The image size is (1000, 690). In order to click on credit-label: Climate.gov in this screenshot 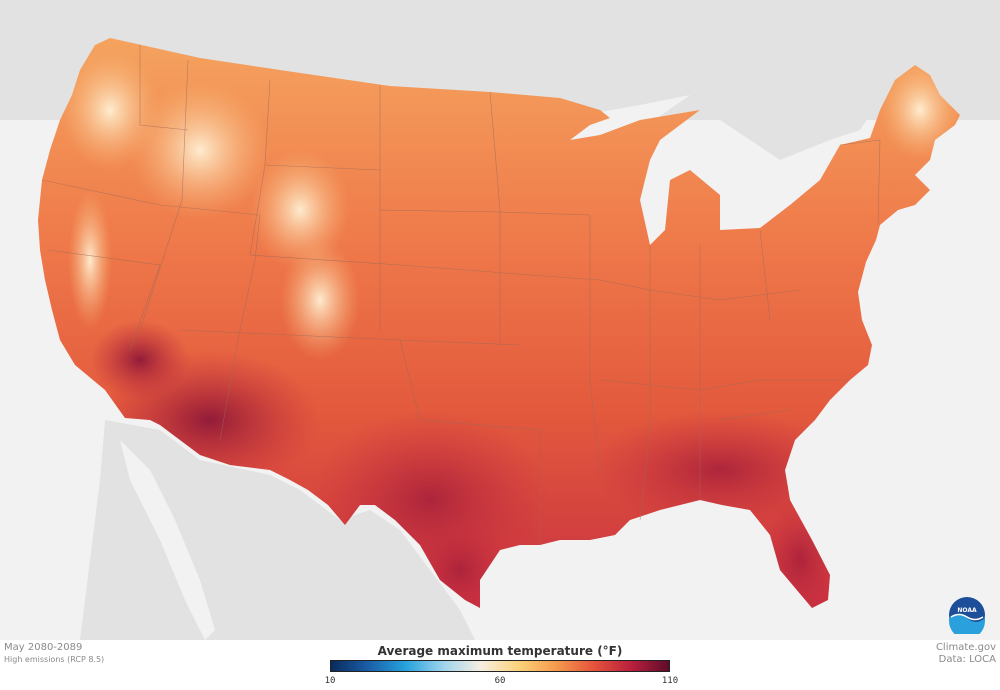, I will do `click(965, 647)`.